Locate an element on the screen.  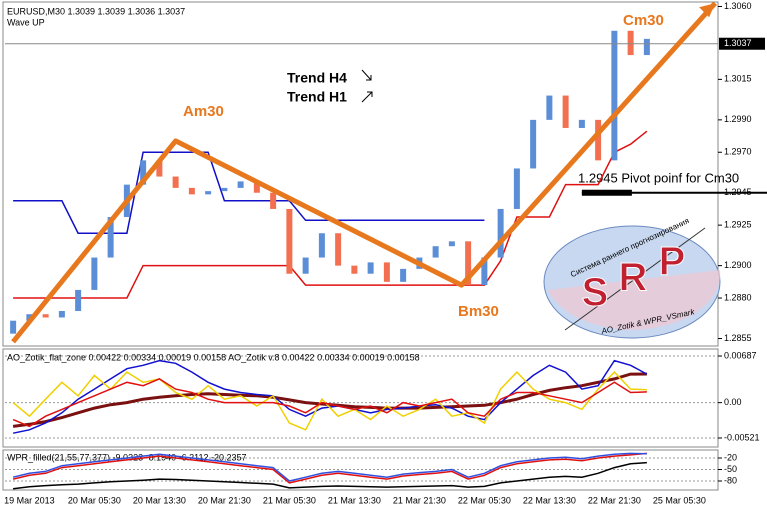
x-tick-label: 22 Mar 13:30 is located at coordinates (549, 500).